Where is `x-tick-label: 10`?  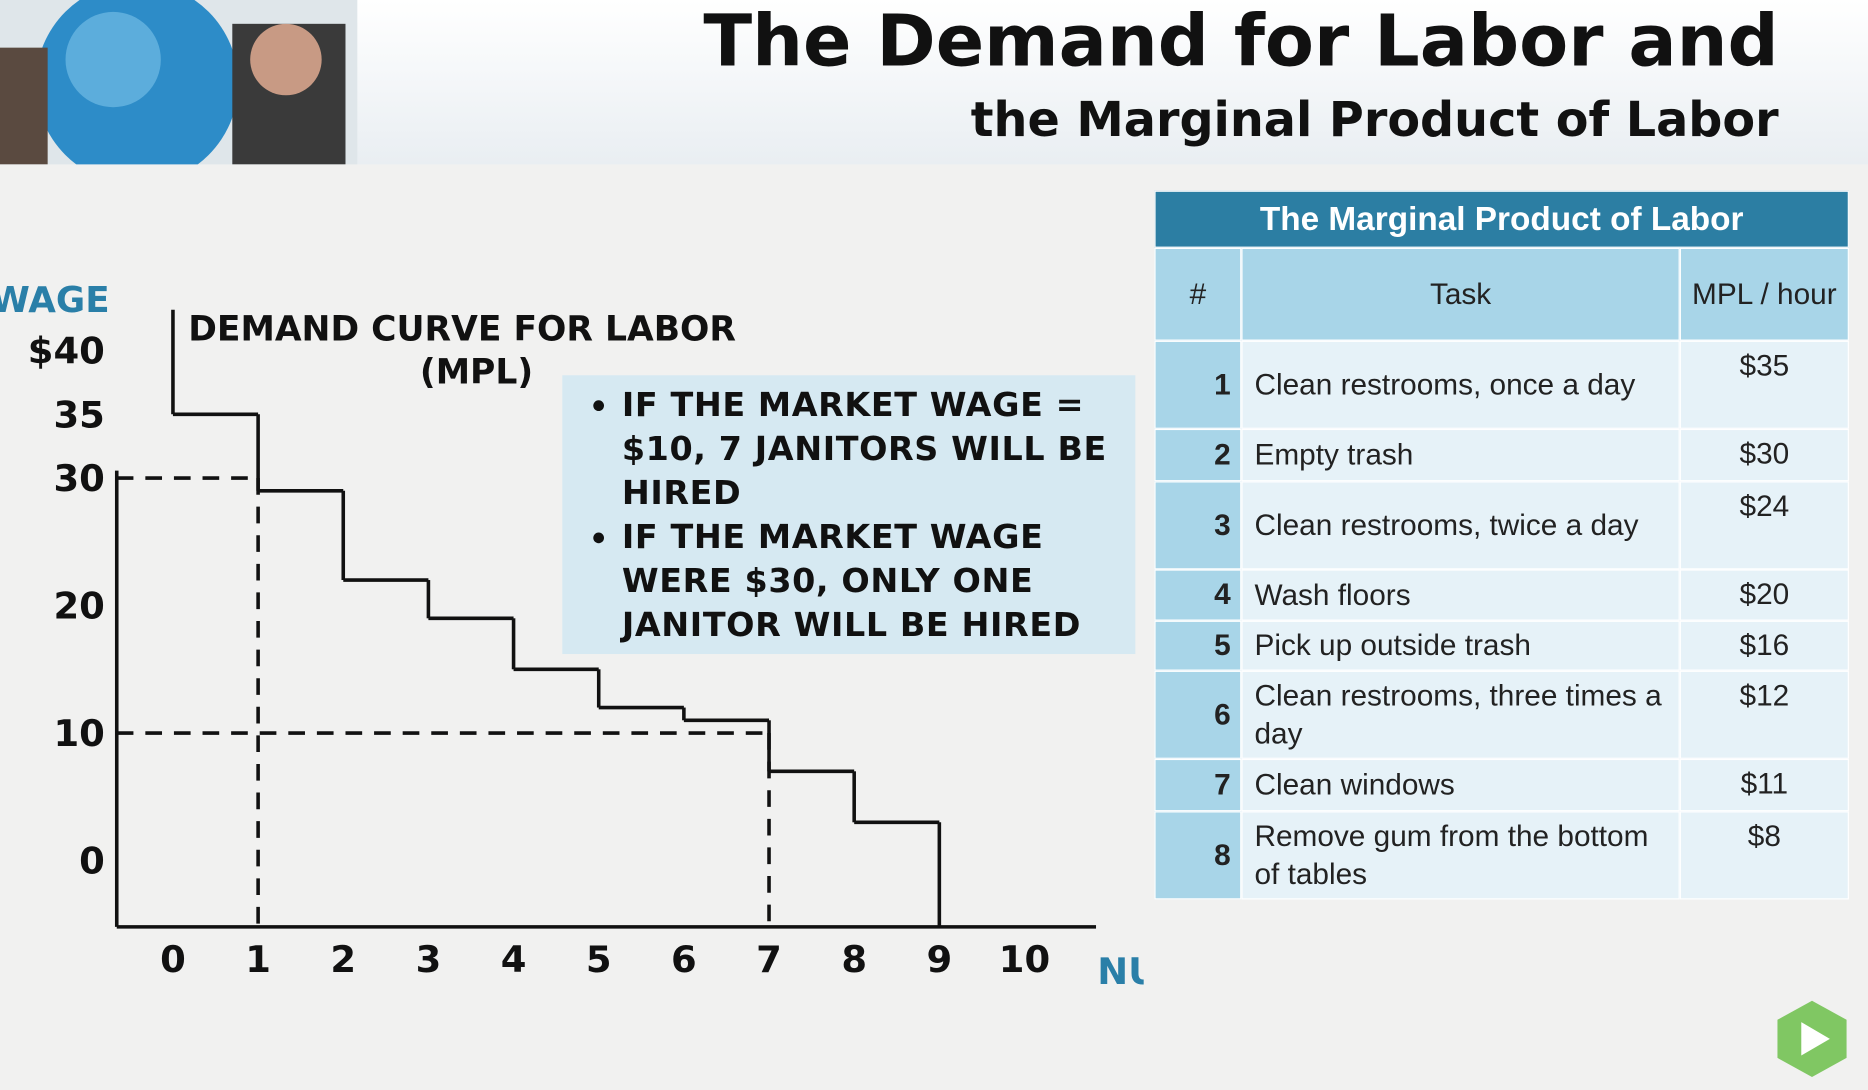 x-tick-label: 10 is located at coordinates (1024, 959).